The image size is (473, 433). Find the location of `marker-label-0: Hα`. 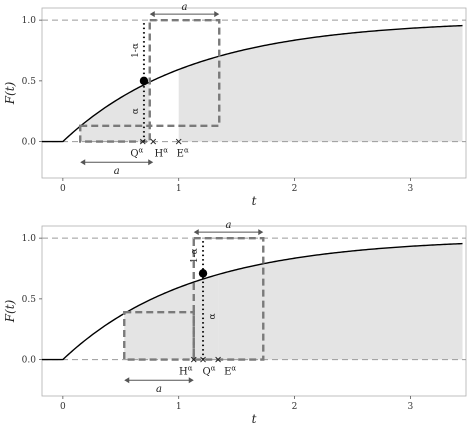

marker-label-0: Hα is located at coordinates (186, 371).